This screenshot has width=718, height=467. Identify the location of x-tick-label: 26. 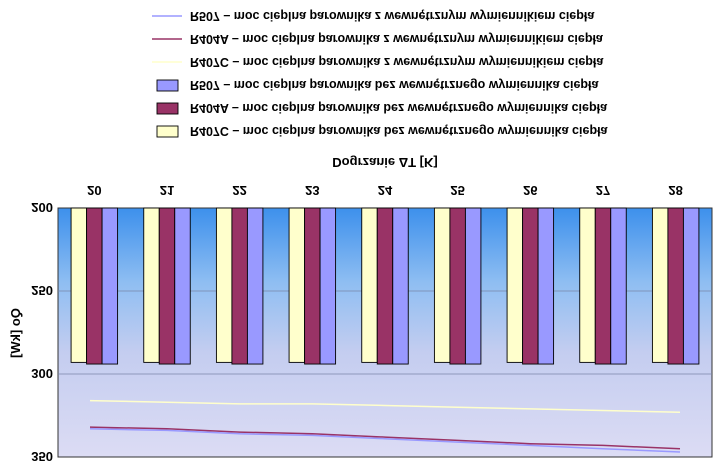
(530, 190).